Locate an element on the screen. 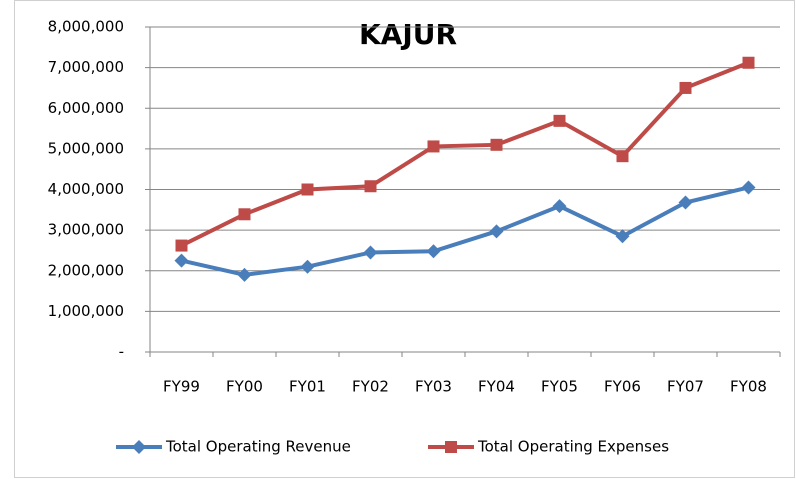 This screenshot has width=796, height=479. y-tick-label: 1,000,000 is located at coordinates (86, 311).